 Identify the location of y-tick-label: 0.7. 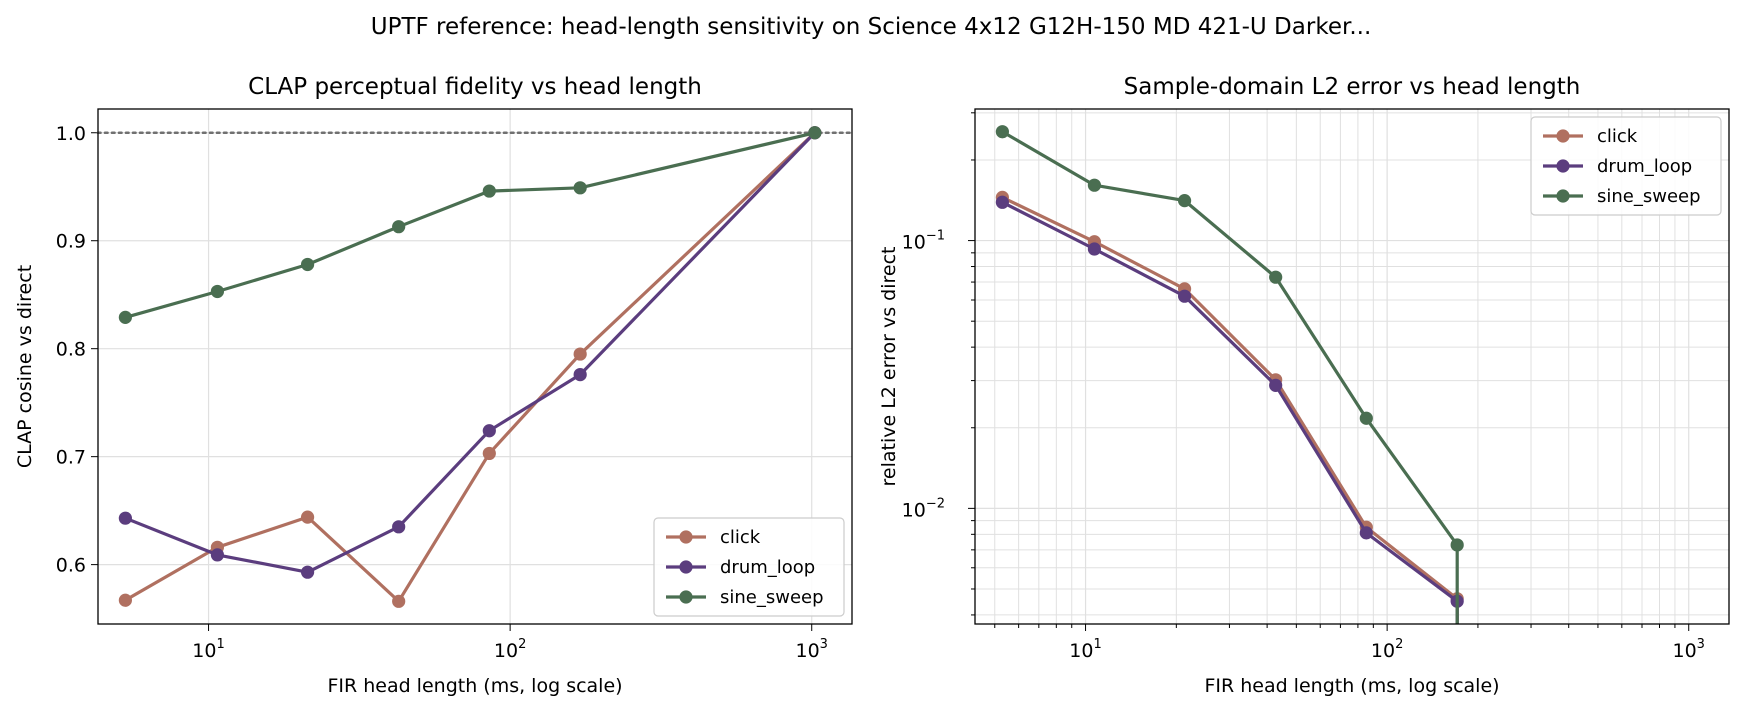
(71, 458).